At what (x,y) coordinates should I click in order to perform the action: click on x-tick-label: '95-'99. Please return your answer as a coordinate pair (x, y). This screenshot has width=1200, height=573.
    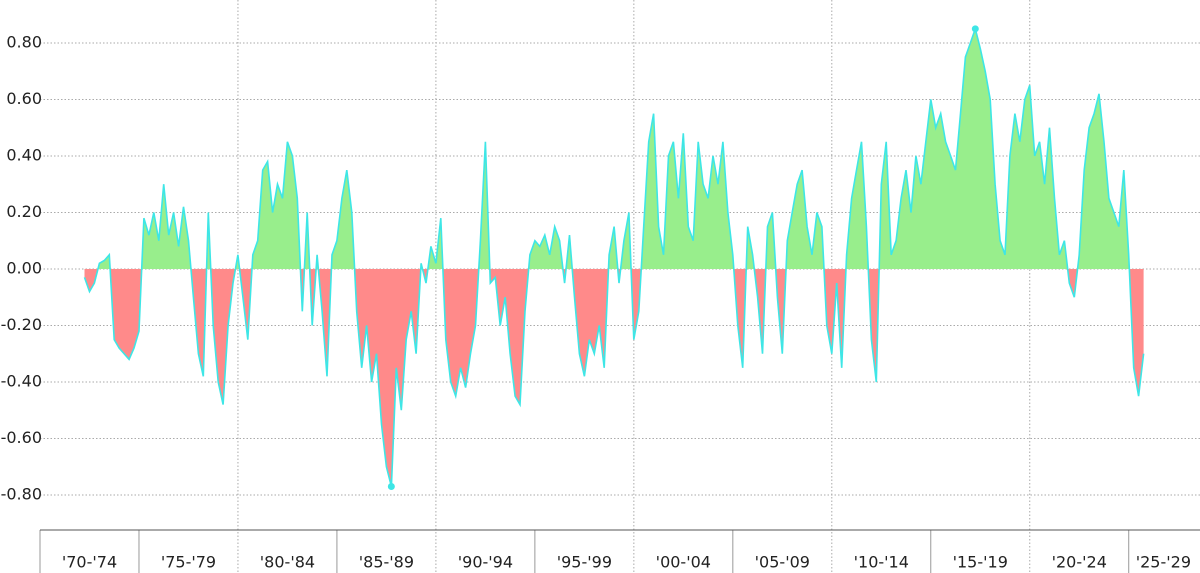
    Looking at the image, I should click on (584, 562).